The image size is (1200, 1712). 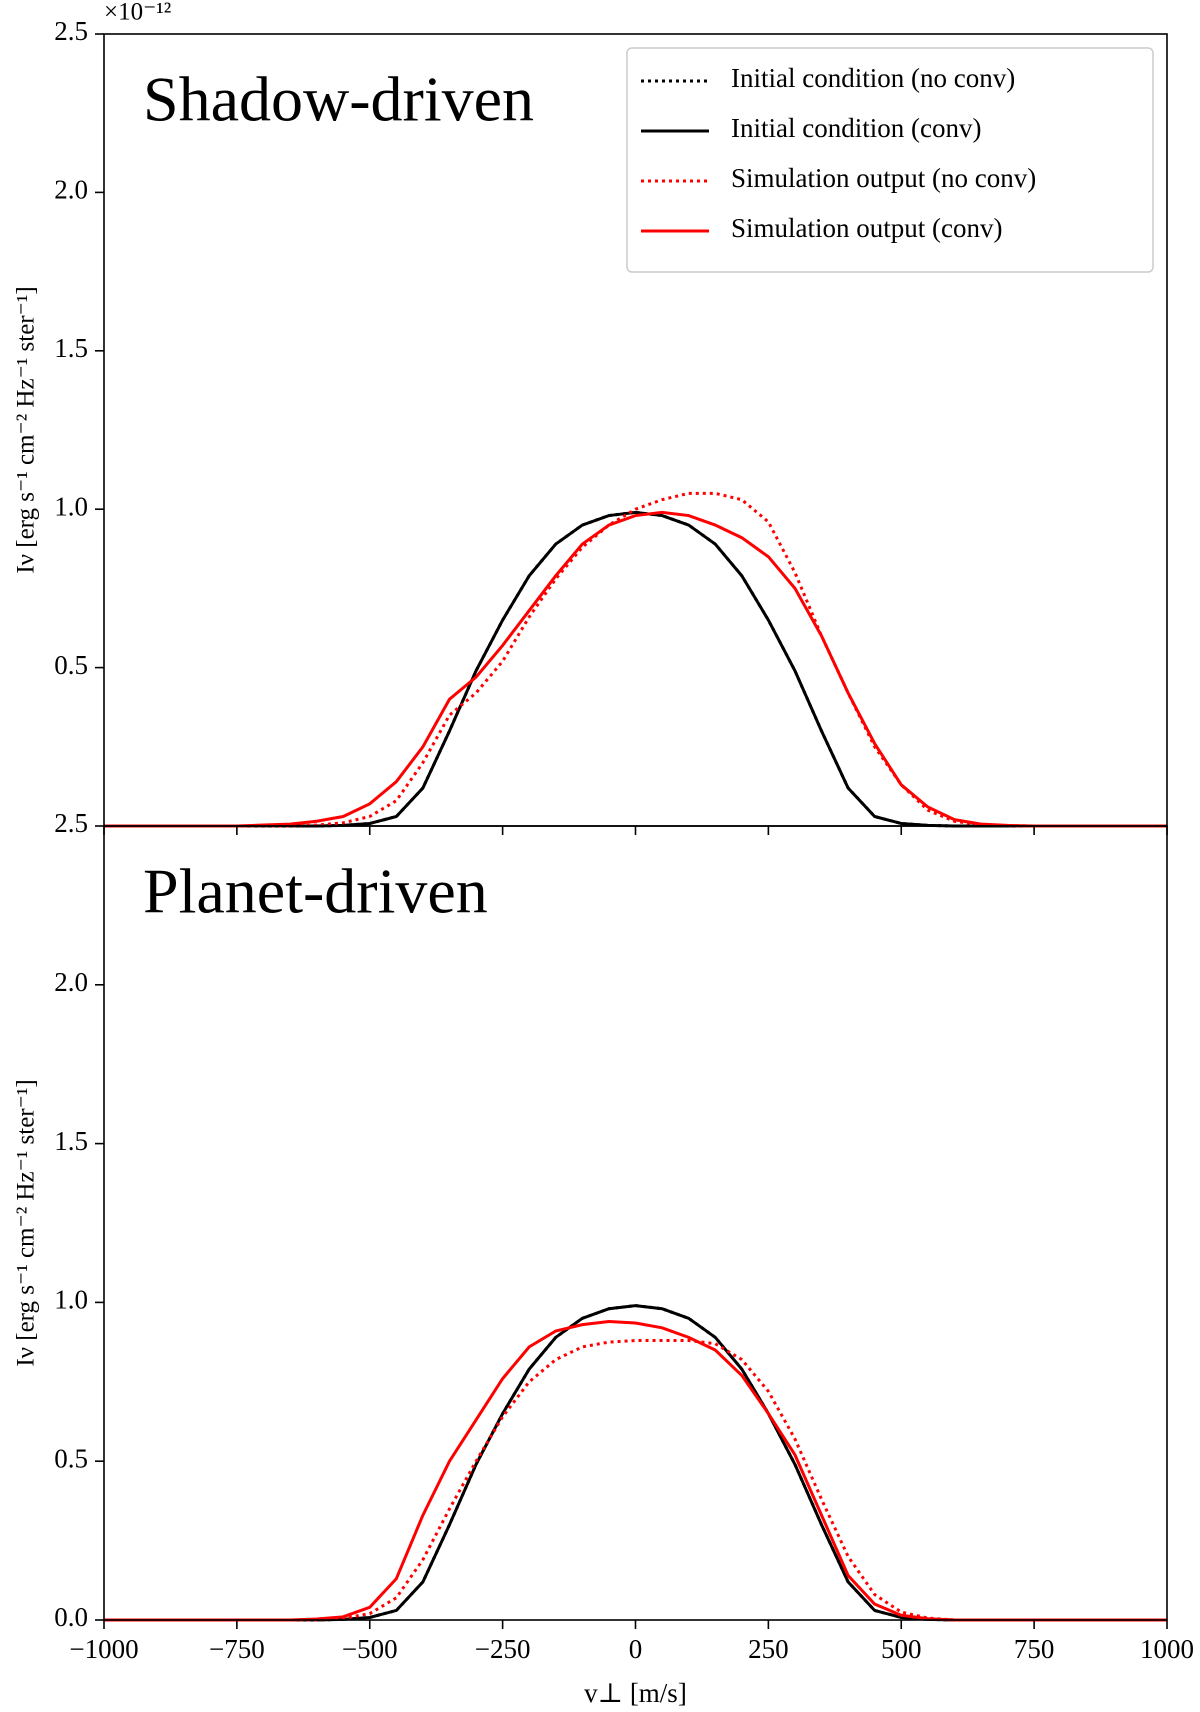 I want to click on x-tick-label: 0, so click(x=636, y=1649).